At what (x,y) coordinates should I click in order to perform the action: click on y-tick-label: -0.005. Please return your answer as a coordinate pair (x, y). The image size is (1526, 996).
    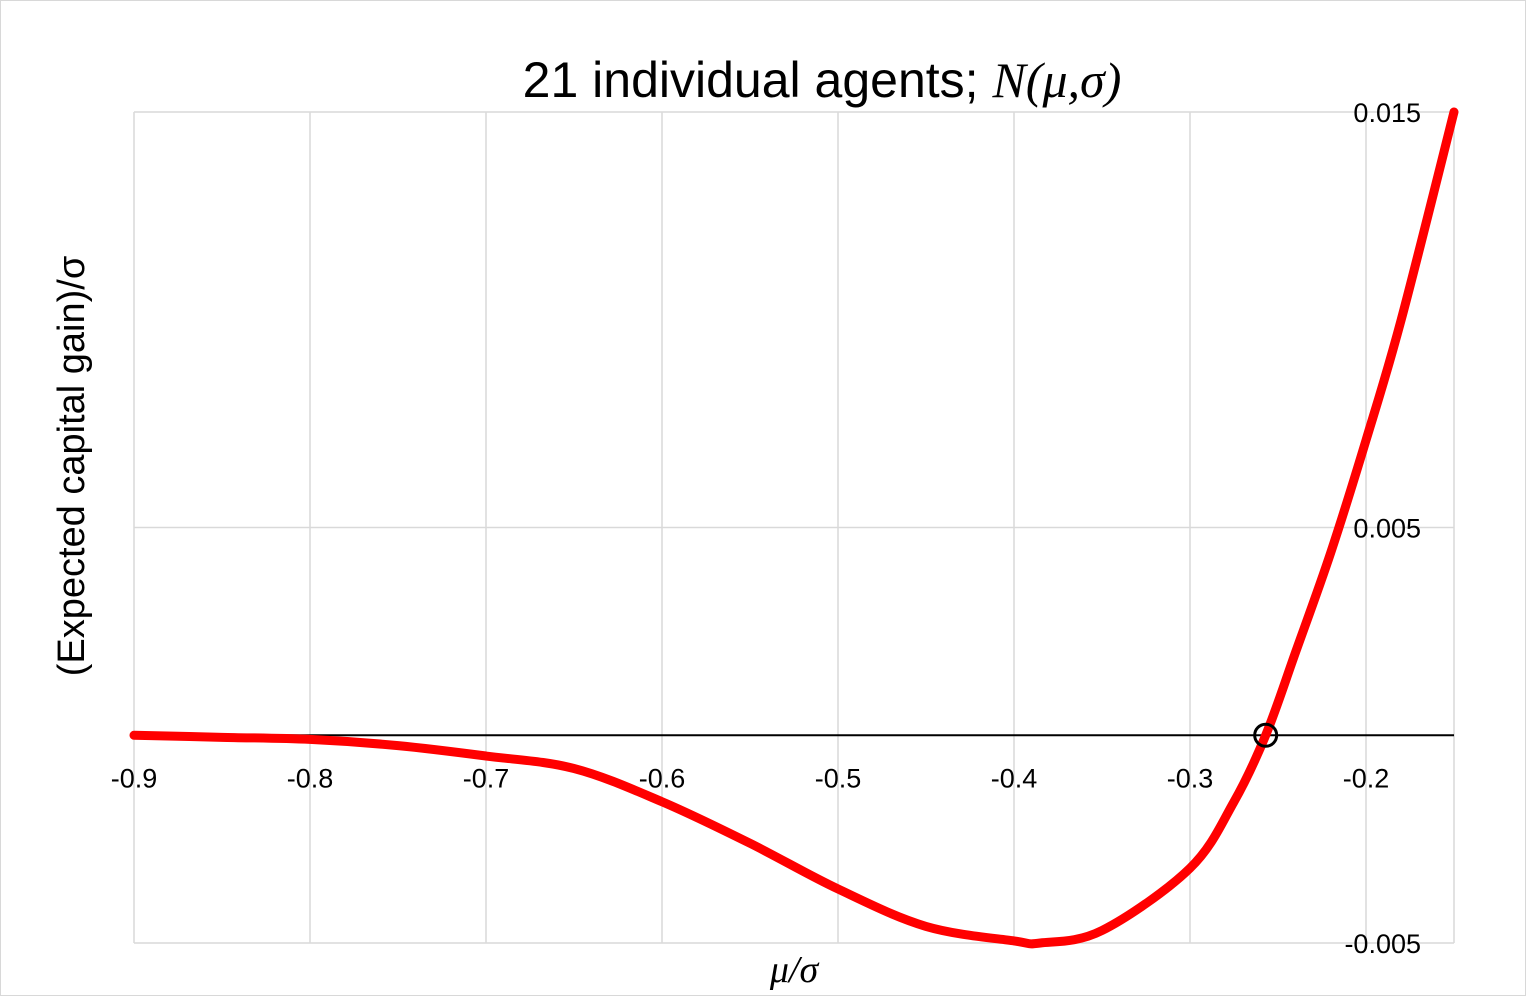
    Looking at the image, I should click on (1382, 944).